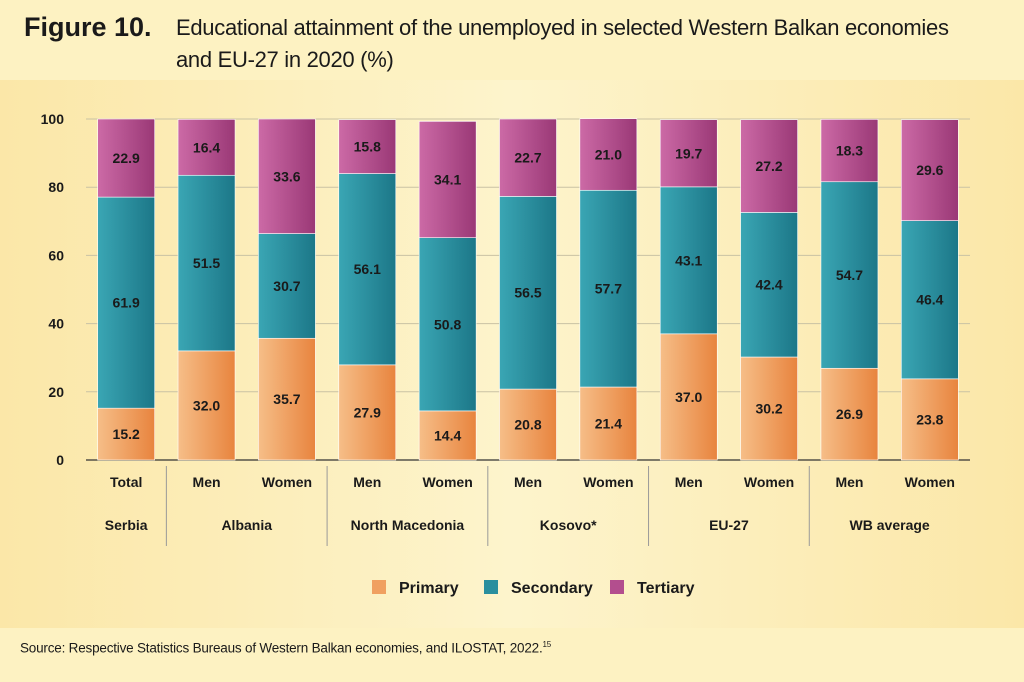  I want to click on data-label: 21.0, so click(608, 154).